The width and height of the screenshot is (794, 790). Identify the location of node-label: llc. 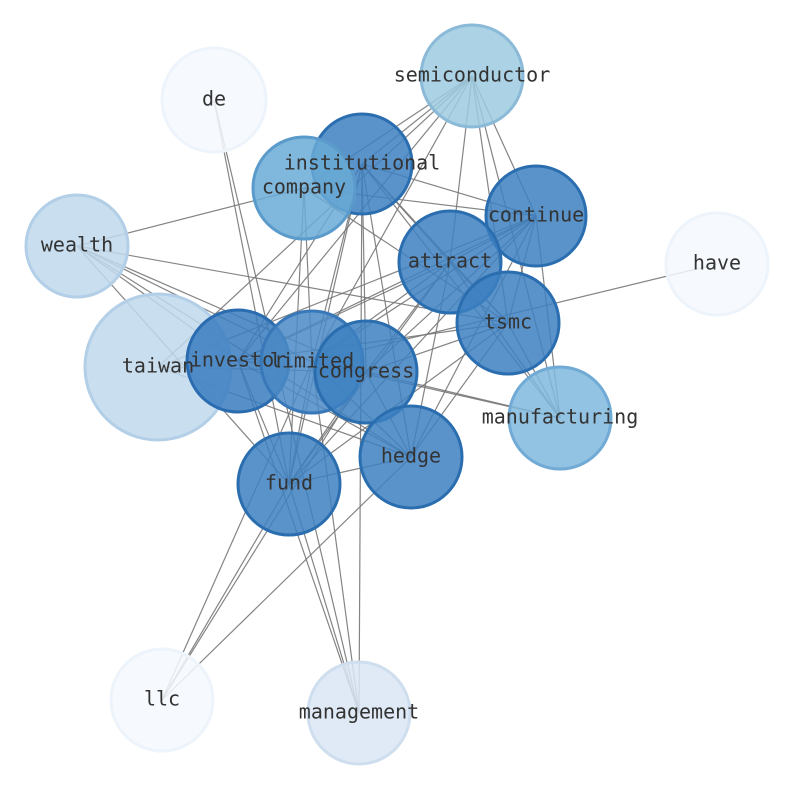
(162, 699).